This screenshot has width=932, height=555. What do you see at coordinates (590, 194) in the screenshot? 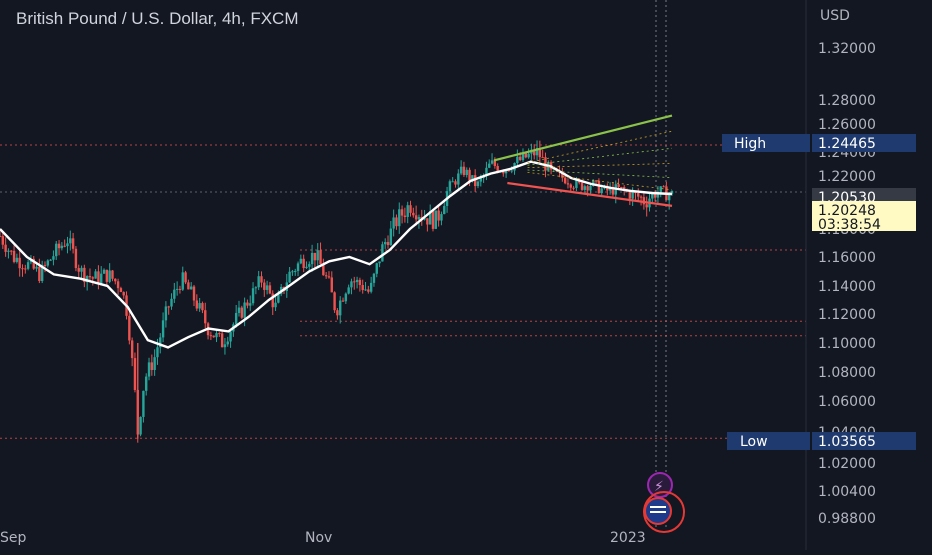
I see `lower-trendline` at bounding box center [590, 194].